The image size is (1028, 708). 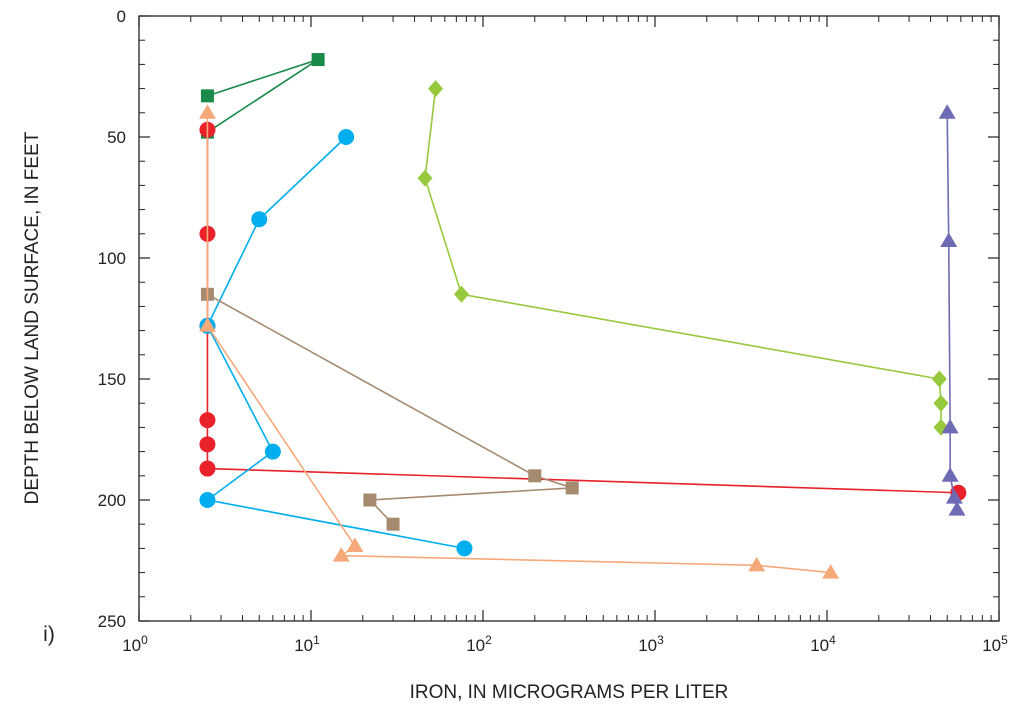 What do you see at coordinates (995, 644) in the screenshot?
I see `x-tick-label: 10⁵` at bounding box center [995, 644].